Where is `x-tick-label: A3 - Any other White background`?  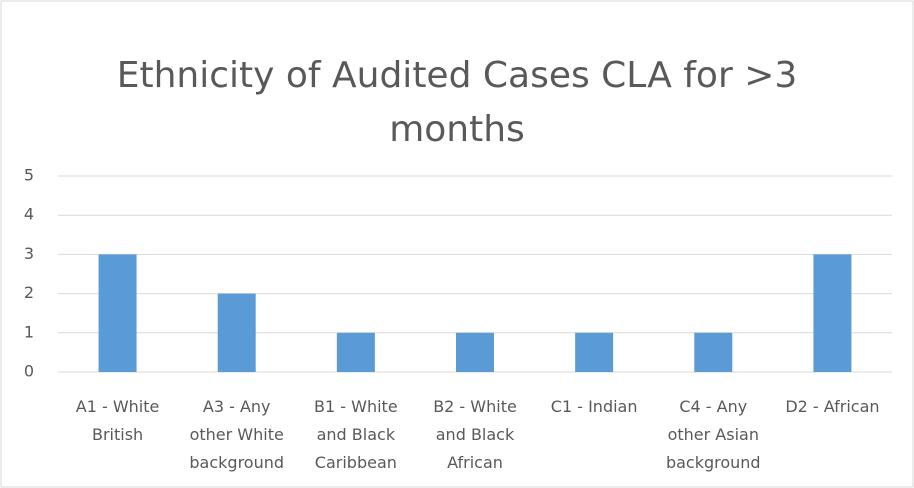 x-tick-label: A3 - Any other White background is located at coordinates (236, 434).